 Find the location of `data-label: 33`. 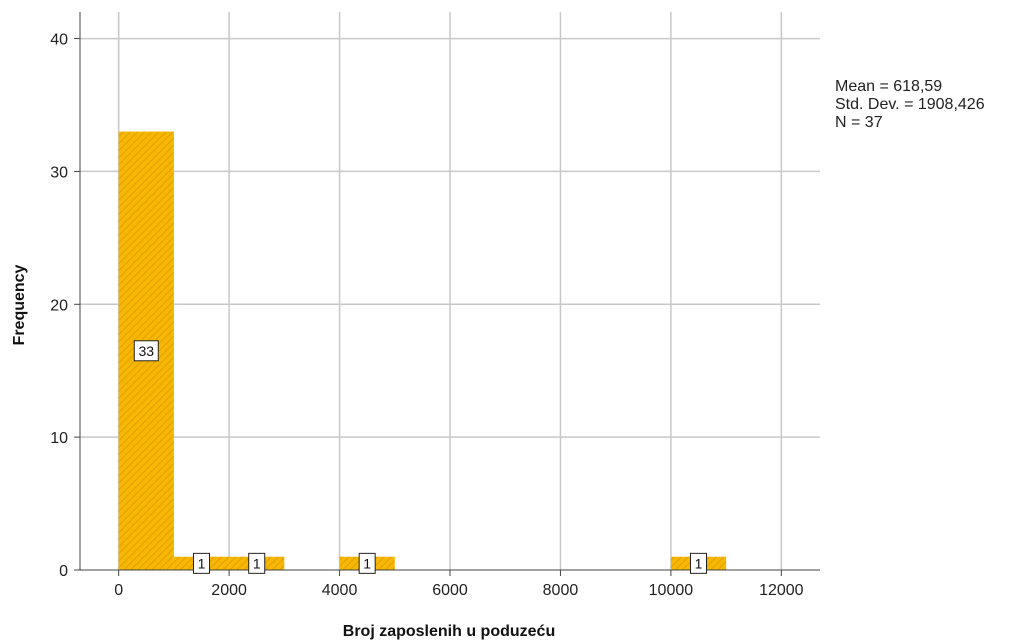

data-label: 33 is located at coordinates (146, 351).